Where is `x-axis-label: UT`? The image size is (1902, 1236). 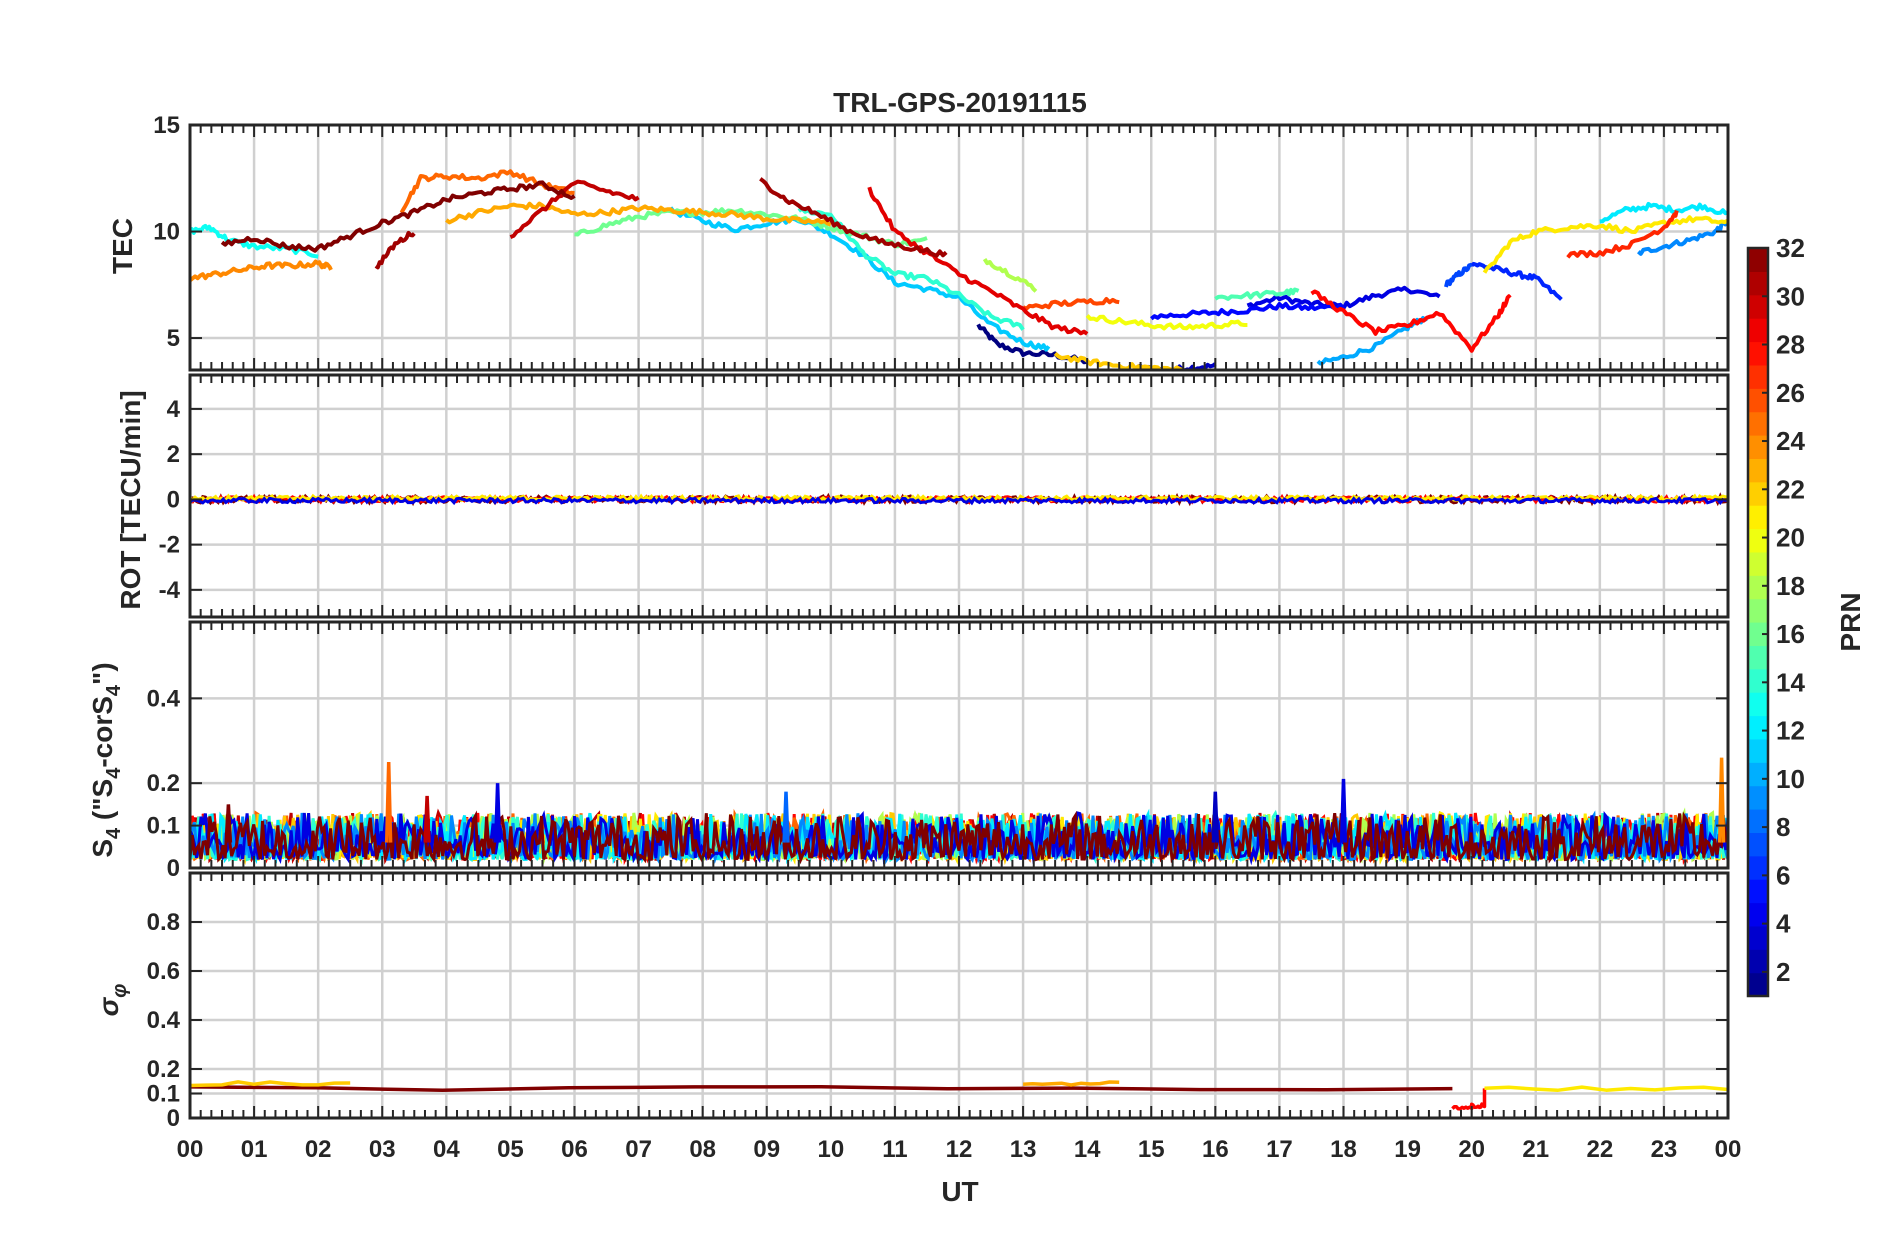 x-axis-label: UT is located at coordinates (959, 1191).